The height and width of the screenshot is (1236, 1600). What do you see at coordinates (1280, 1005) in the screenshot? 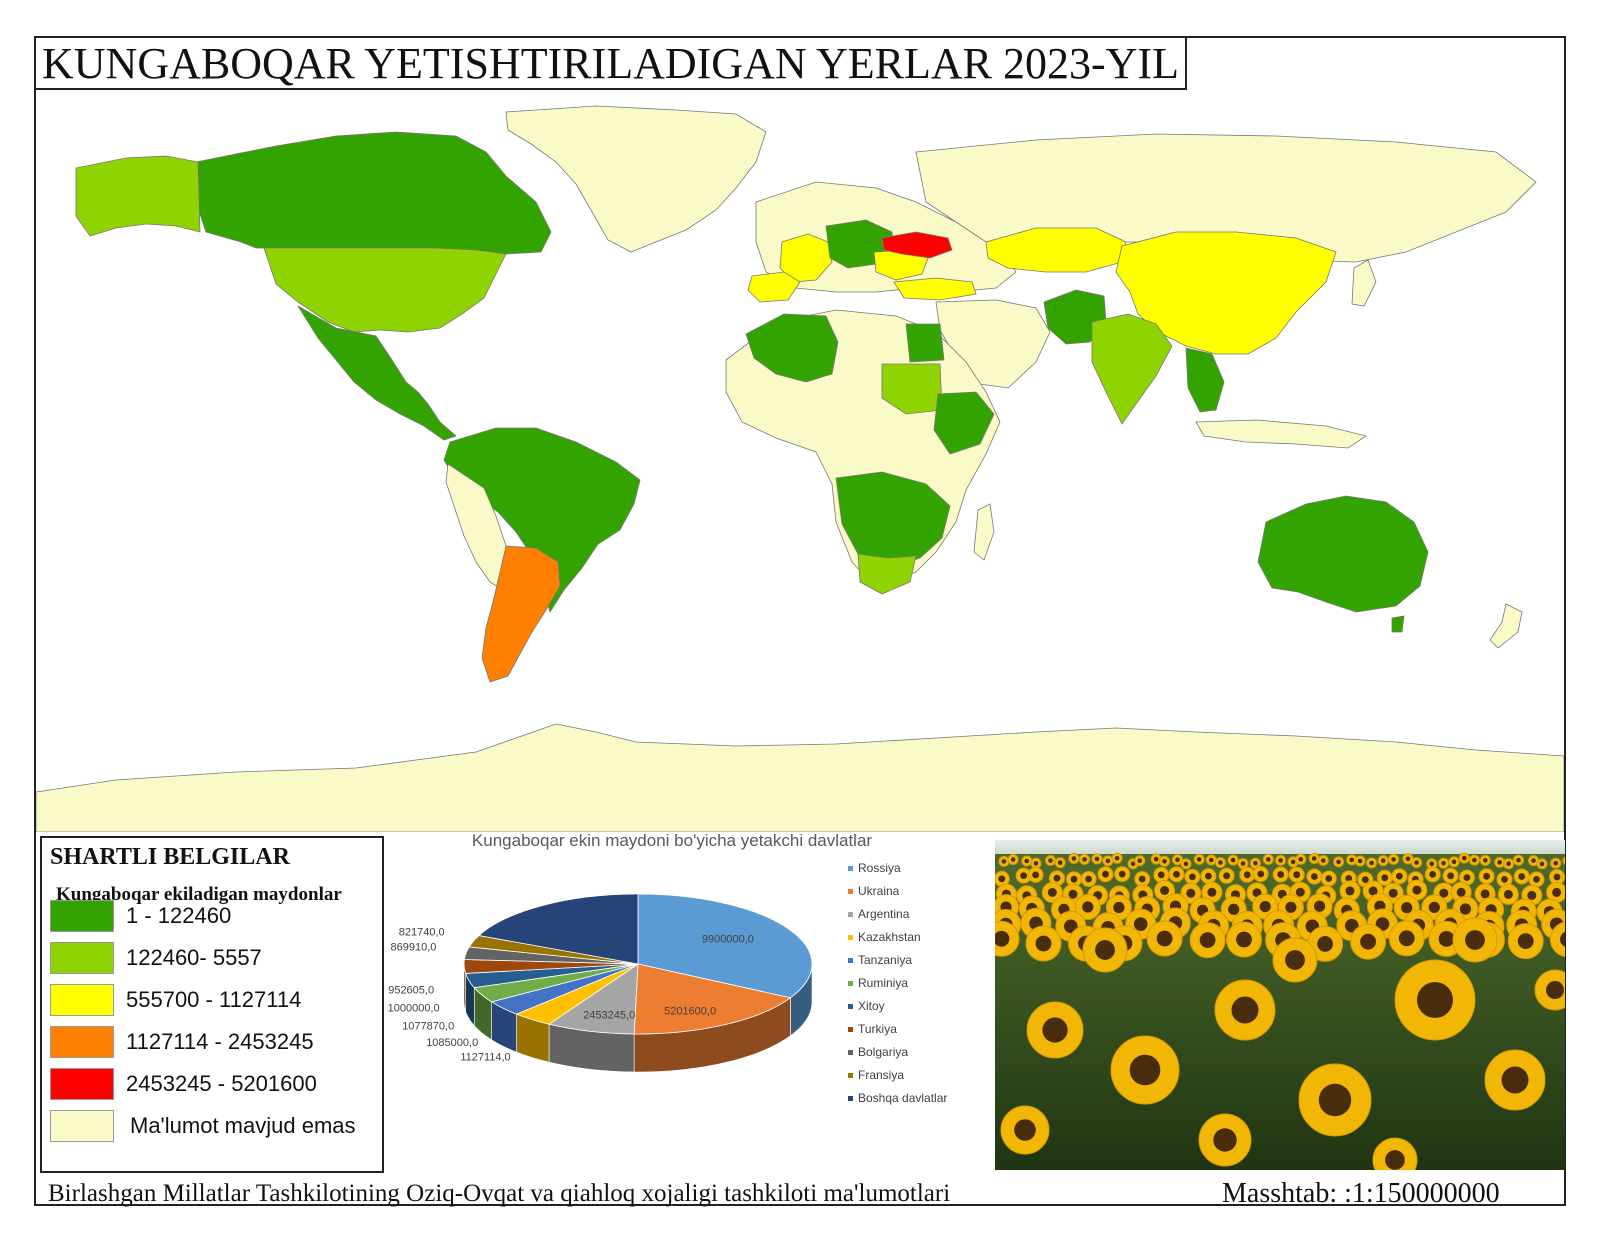
I see `sunflower-field-photo` at bounding box center [1280, 1005].